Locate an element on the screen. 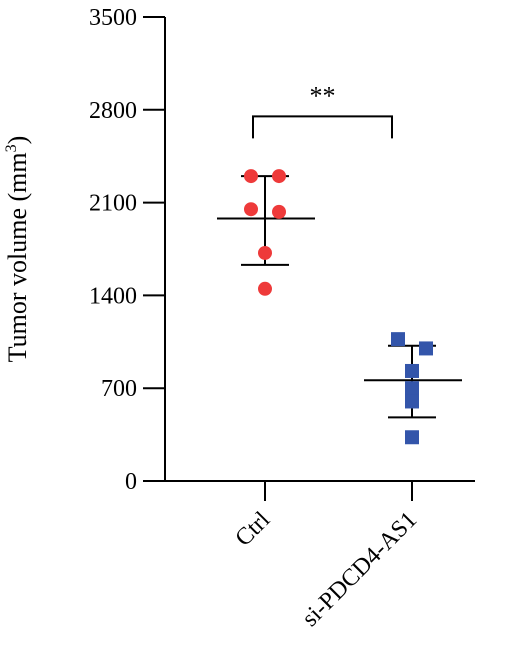 The width and height of the screenshot is (516, 665). y-axis-label: Tumor volume (mm3) is located at coordinates (17, 249).